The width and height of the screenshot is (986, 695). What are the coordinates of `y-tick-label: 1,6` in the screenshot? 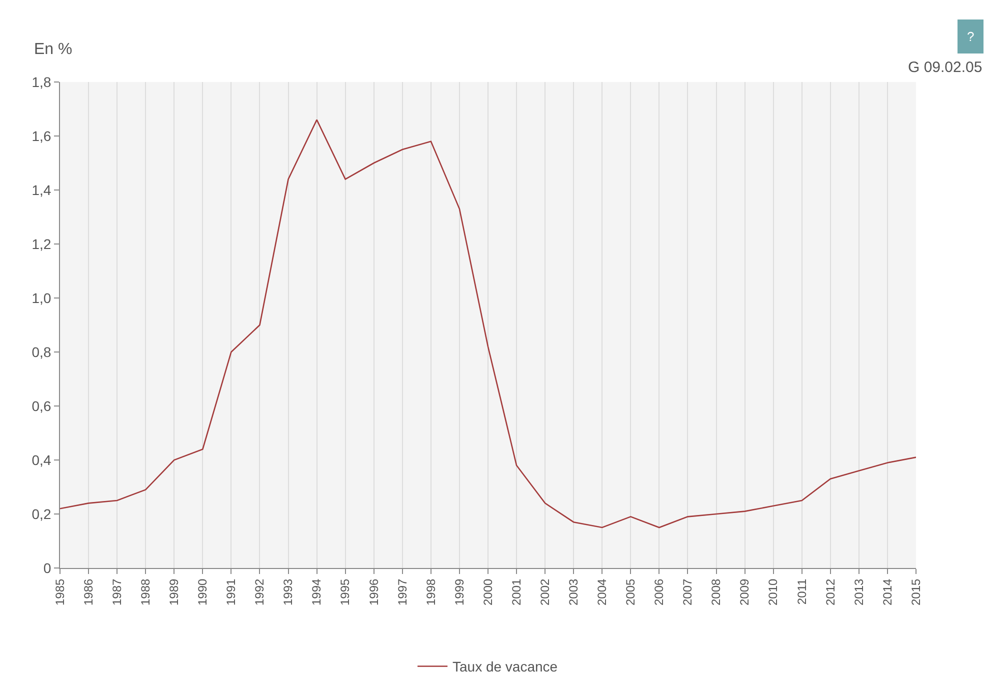 It's located at (42, 136).